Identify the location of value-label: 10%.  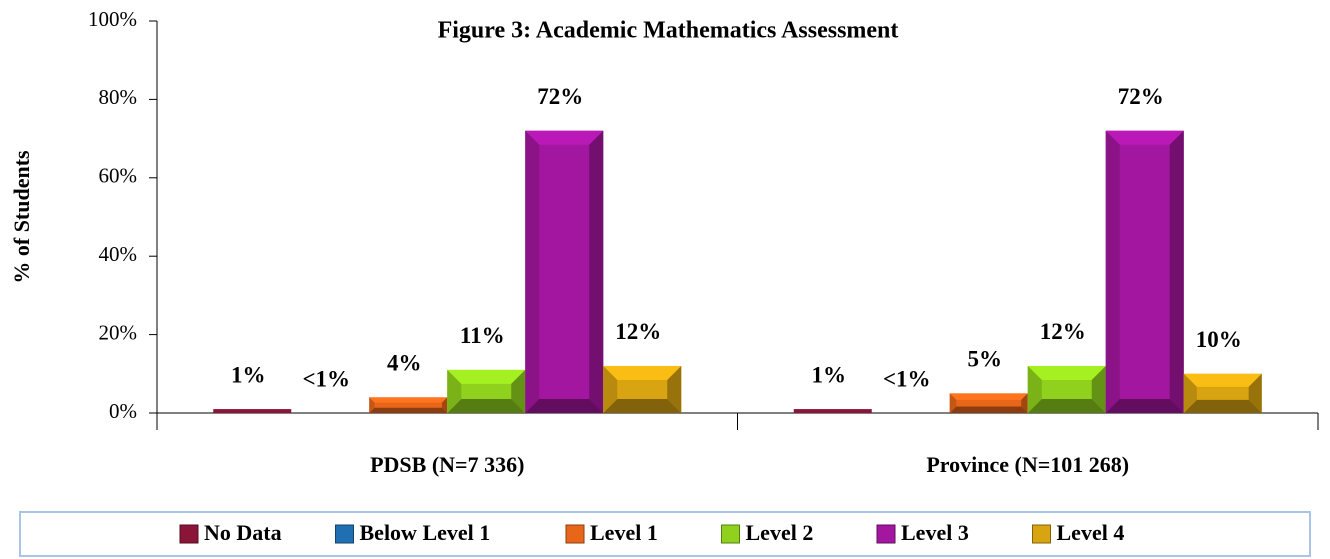
(1219, 339).